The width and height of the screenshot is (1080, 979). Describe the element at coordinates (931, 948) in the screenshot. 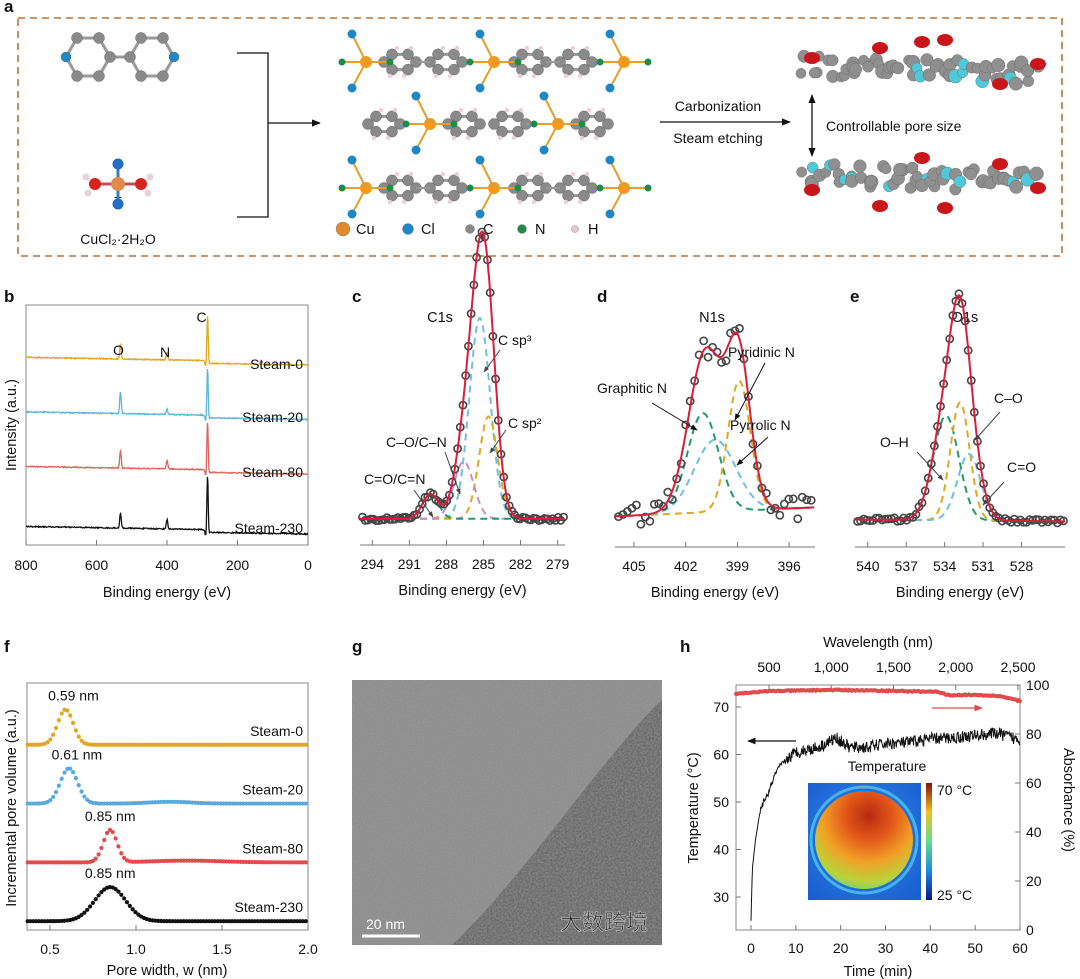

I see `panel-h-x-tick-label: 40` at that location.